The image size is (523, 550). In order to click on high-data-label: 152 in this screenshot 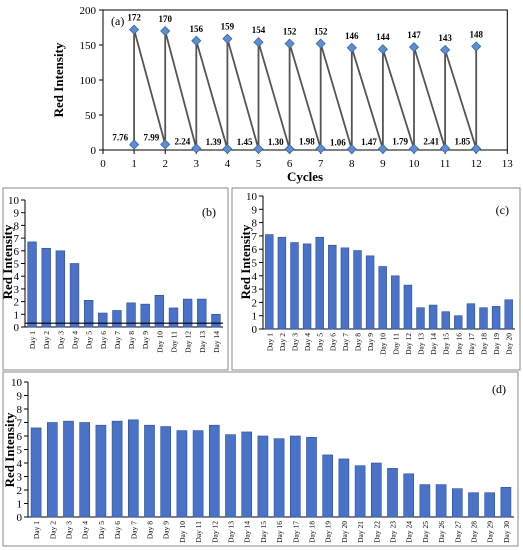, I will do `click(321, 32)`.